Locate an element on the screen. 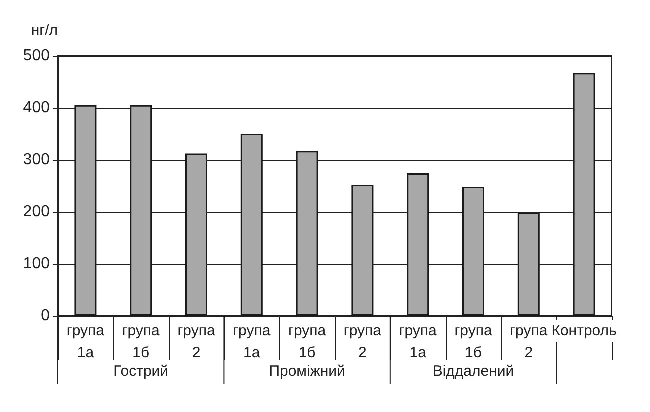  text: Проміжний is located at coordinates (307, 371).